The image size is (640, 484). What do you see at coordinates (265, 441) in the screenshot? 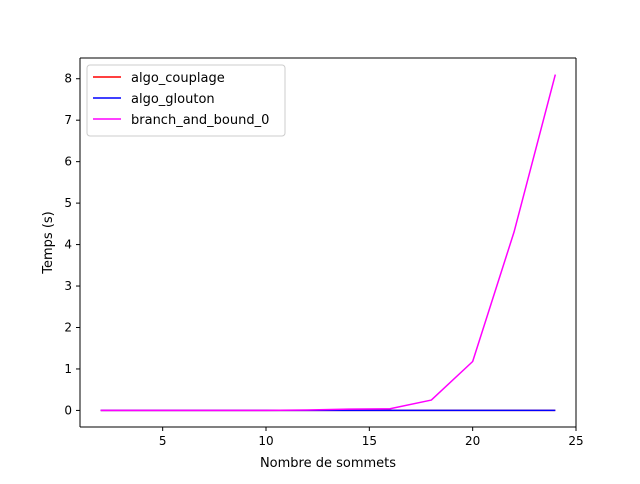
I see `x-tick-label: 10` at bounding box center [265, 441].